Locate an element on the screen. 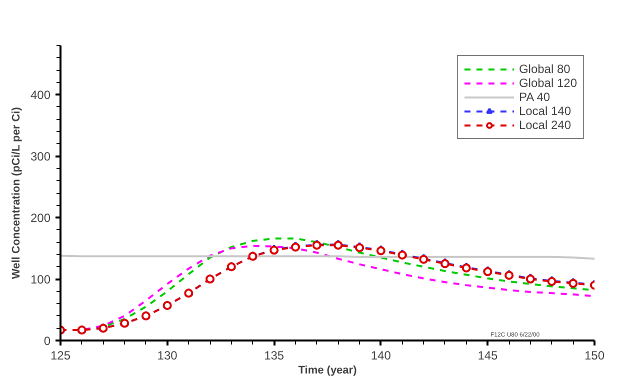 This screenshot has width=624, height=384. y-tick-label: 0 is located at coordinates (47, 341).